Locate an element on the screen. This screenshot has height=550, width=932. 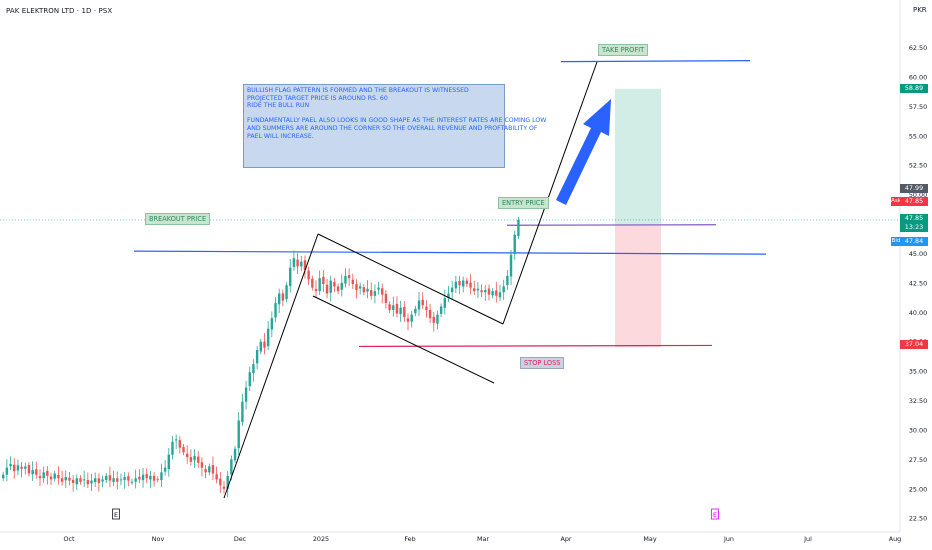
y-tick-label: 25.00 is located at coordinates (918, 489).